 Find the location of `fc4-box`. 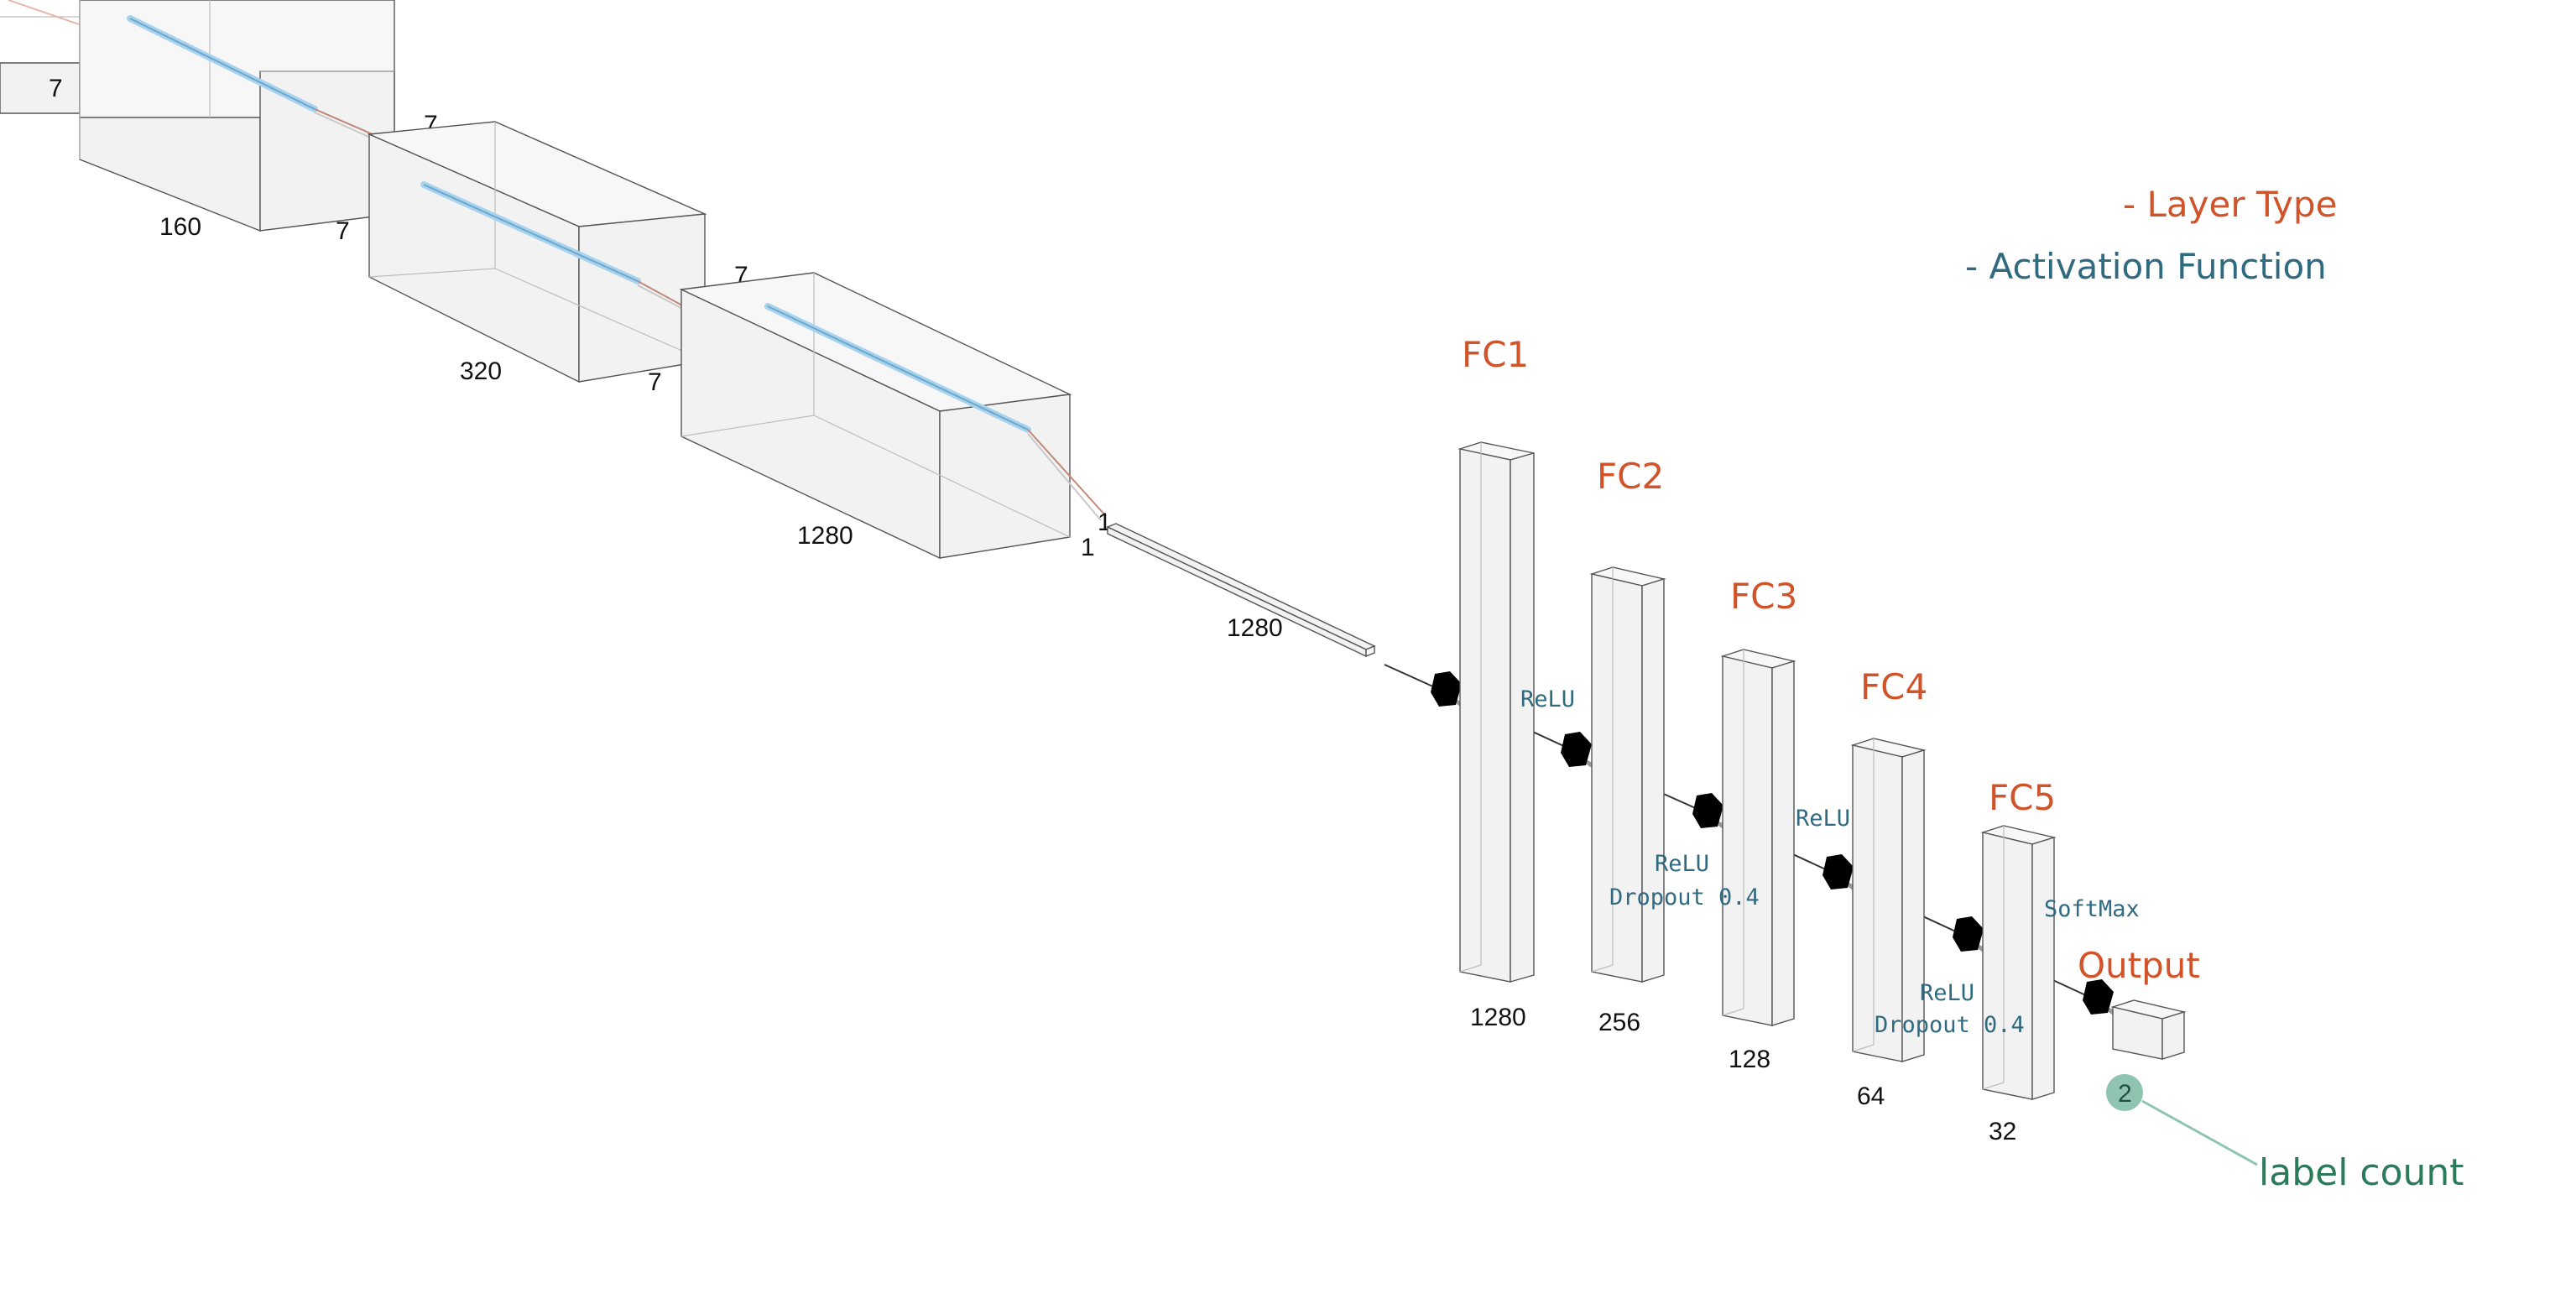

fc4-box is located at coordinates (1888, 900).